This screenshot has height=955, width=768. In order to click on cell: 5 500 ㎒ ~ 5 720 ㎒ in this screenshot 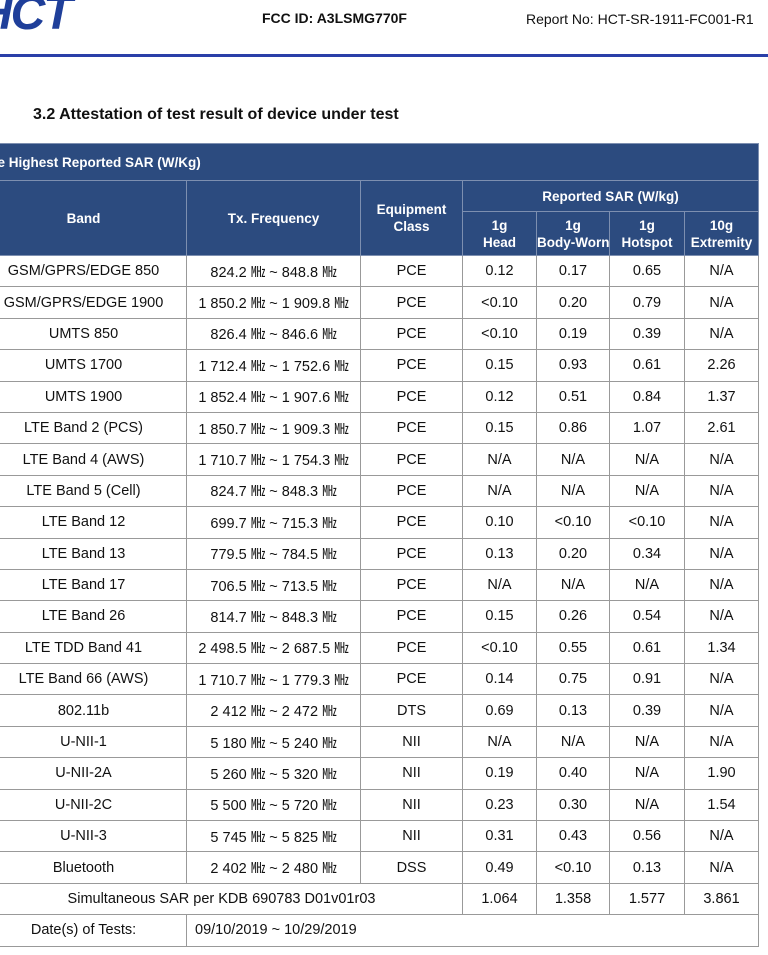, I will do `click(273, 805)`.